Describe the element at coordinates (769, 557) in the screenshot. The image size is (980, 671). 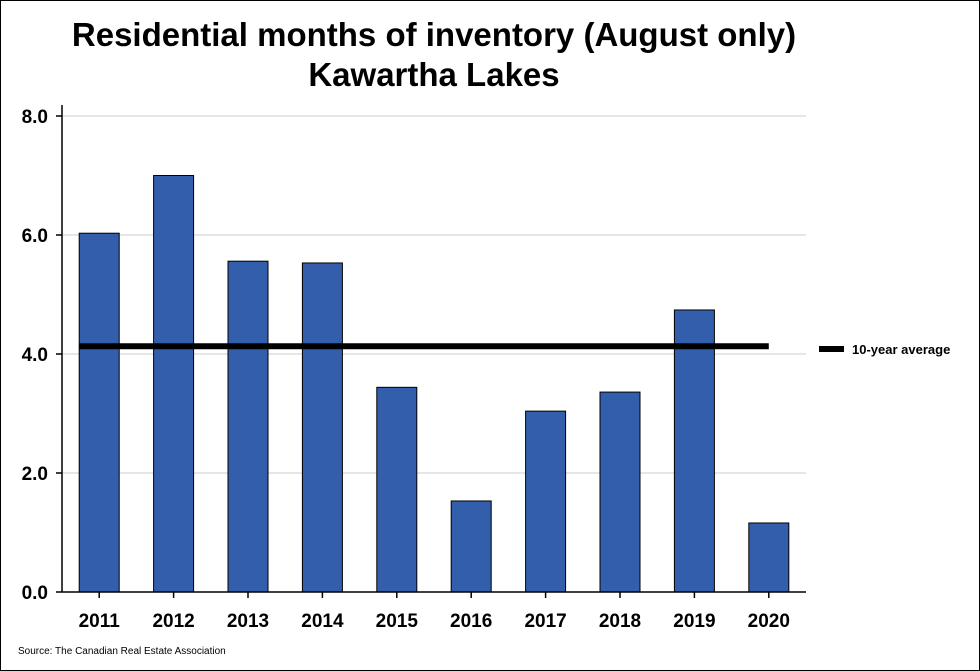
I see `bar-2020` at that location.